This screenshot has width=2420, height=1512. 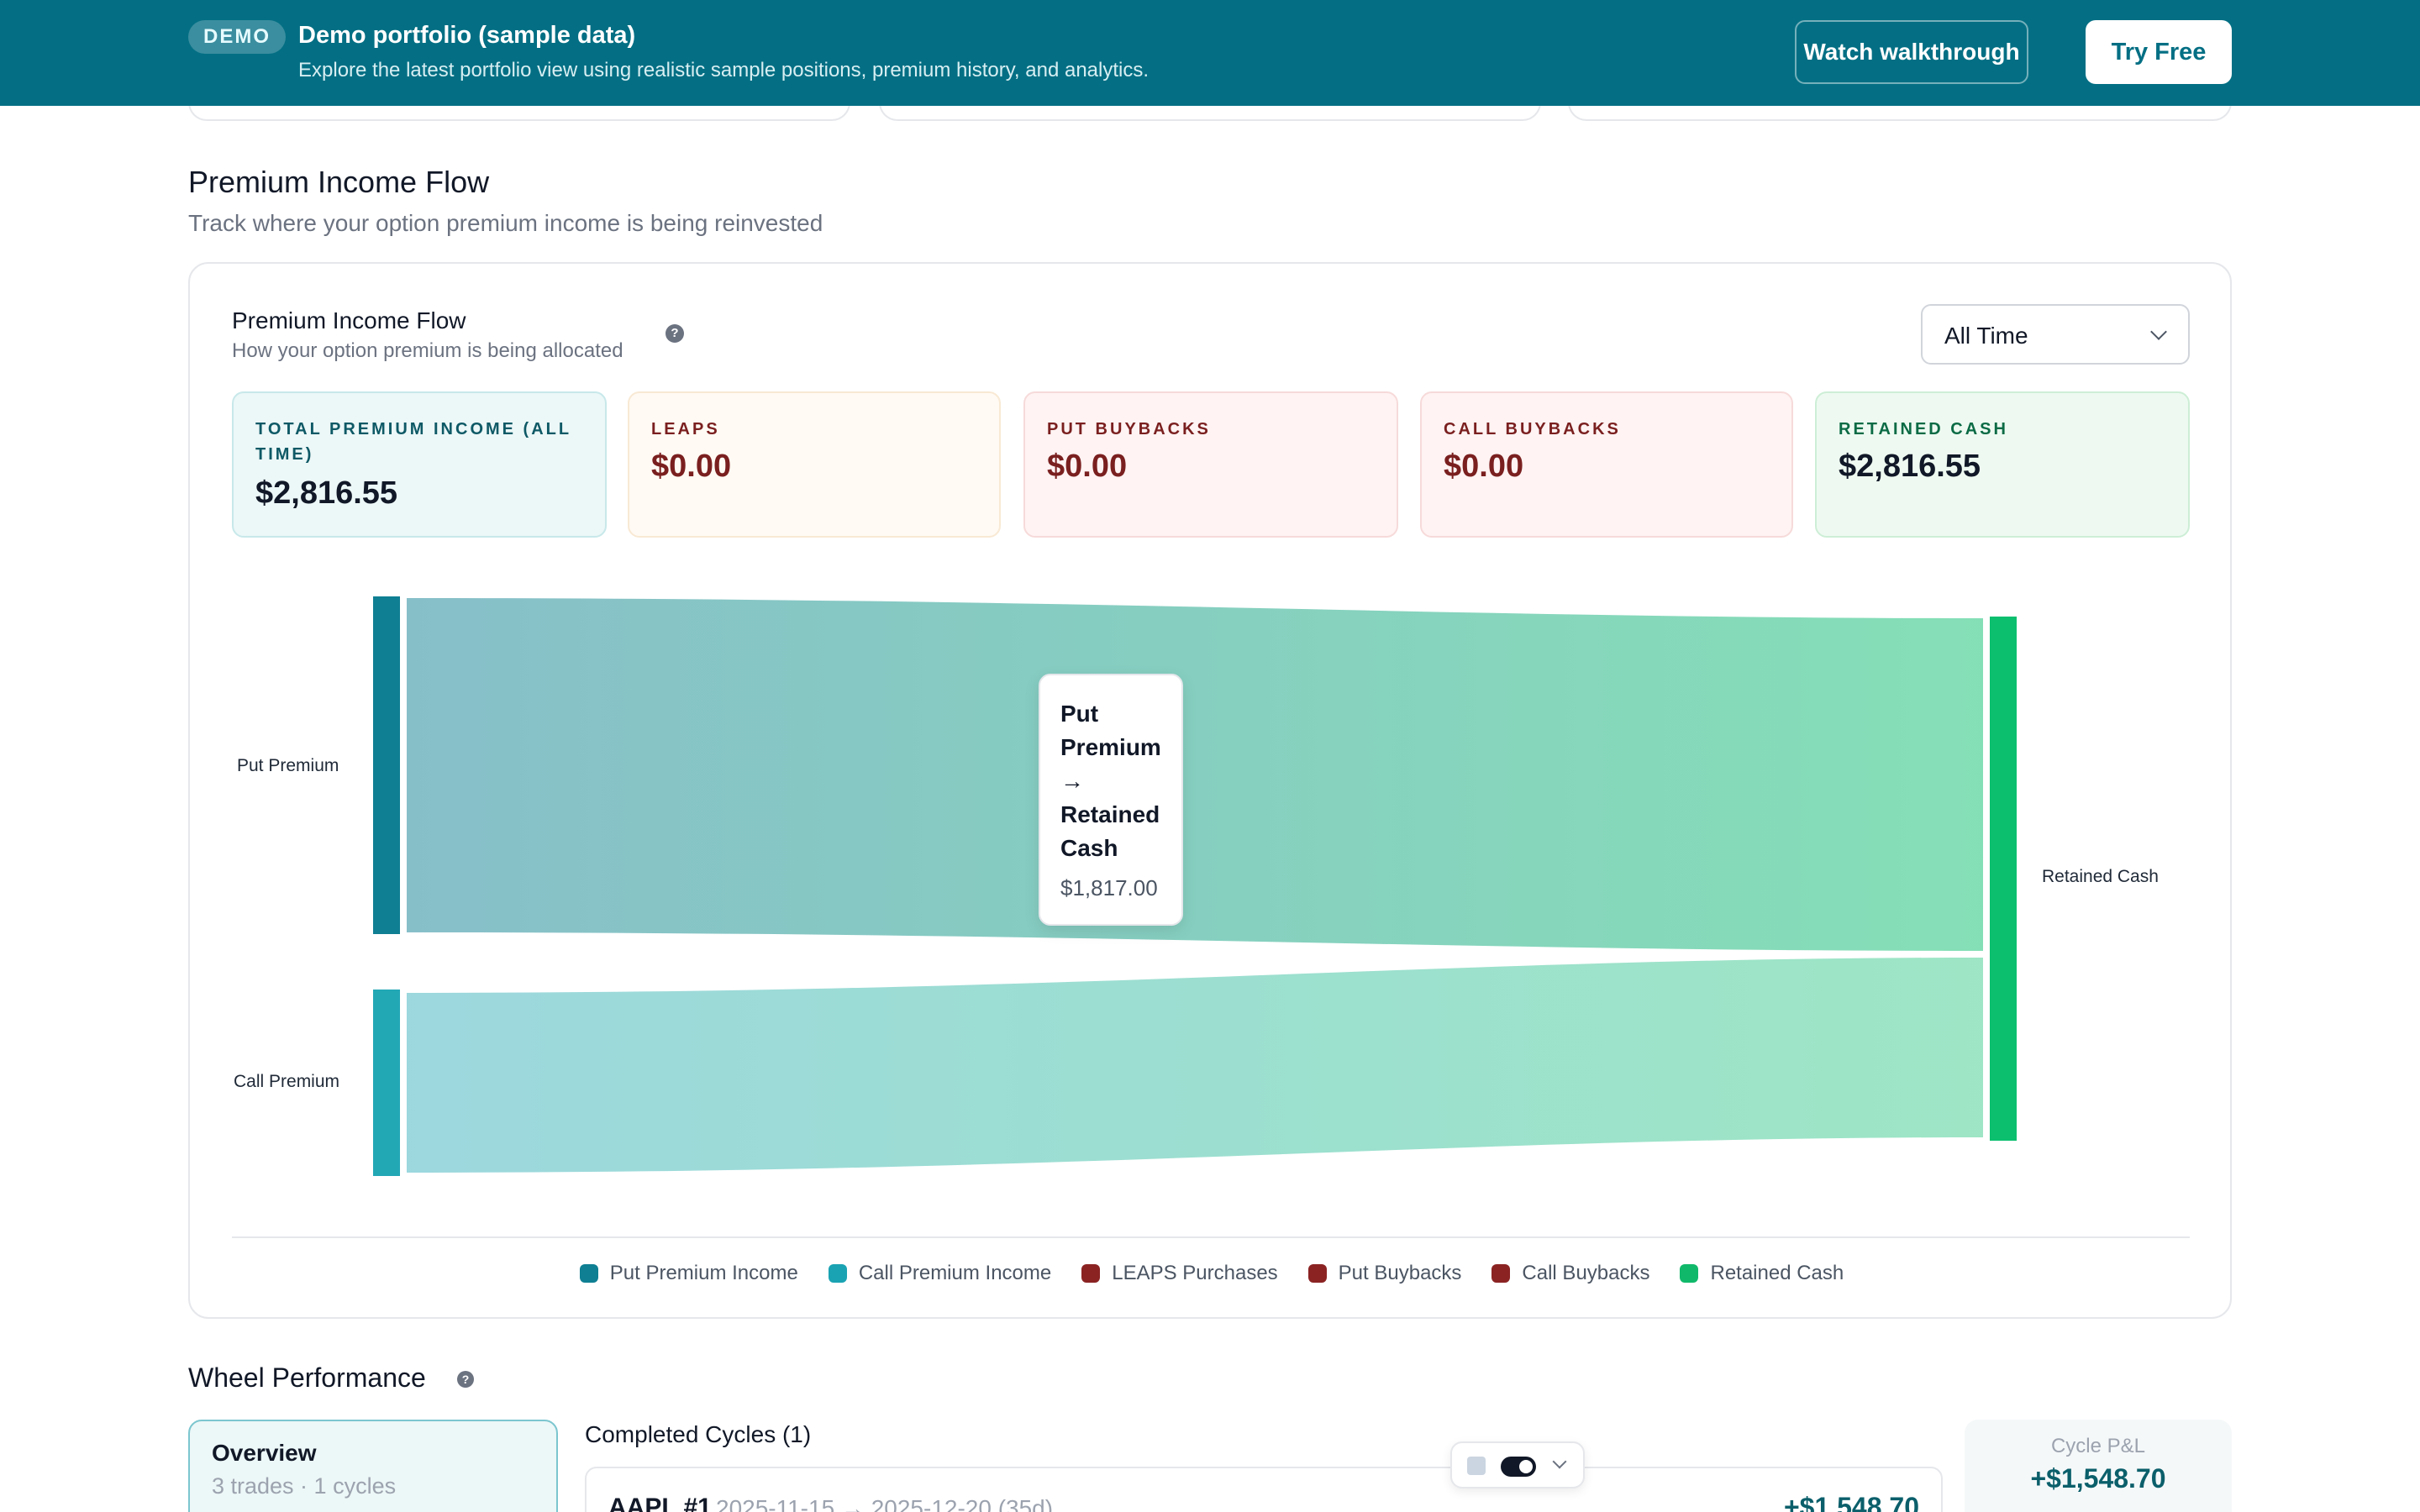 I want to click on sankey-link-call, so click(x=1195, y=1065).